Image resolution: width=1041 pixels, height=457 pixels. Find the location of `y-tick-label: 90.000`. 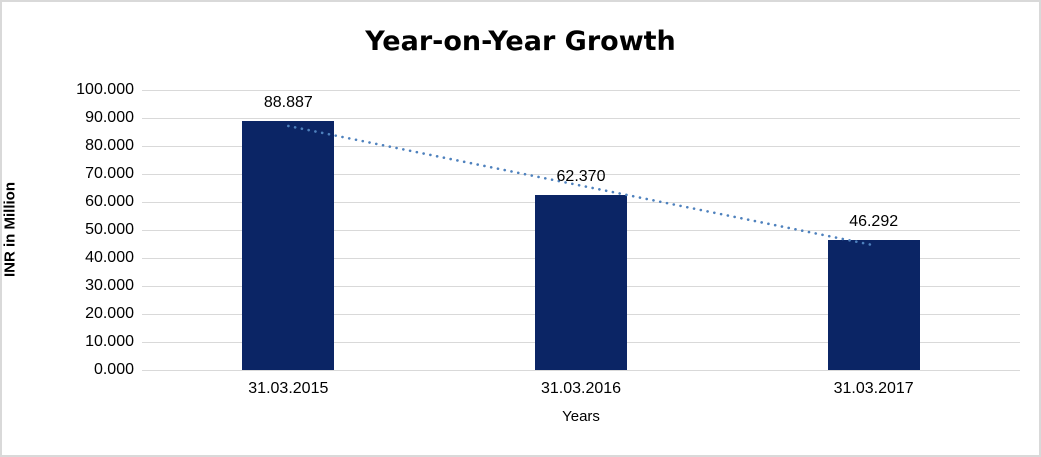

y-tick-label: 90.000 is located at coordinates (109, 117).